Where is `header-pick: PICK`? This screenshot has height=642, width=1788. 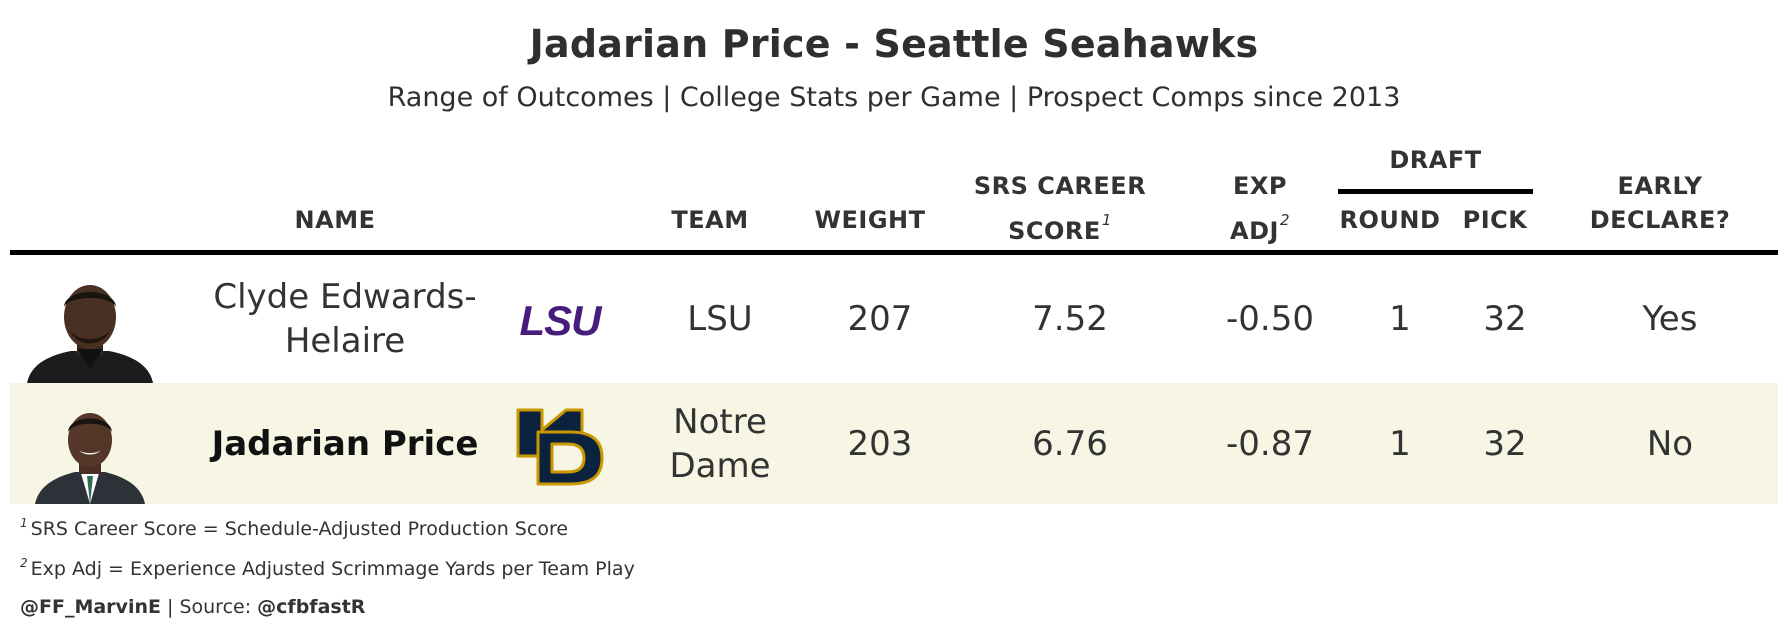 header-pick: PICK is located at coordinates (1495, 220).